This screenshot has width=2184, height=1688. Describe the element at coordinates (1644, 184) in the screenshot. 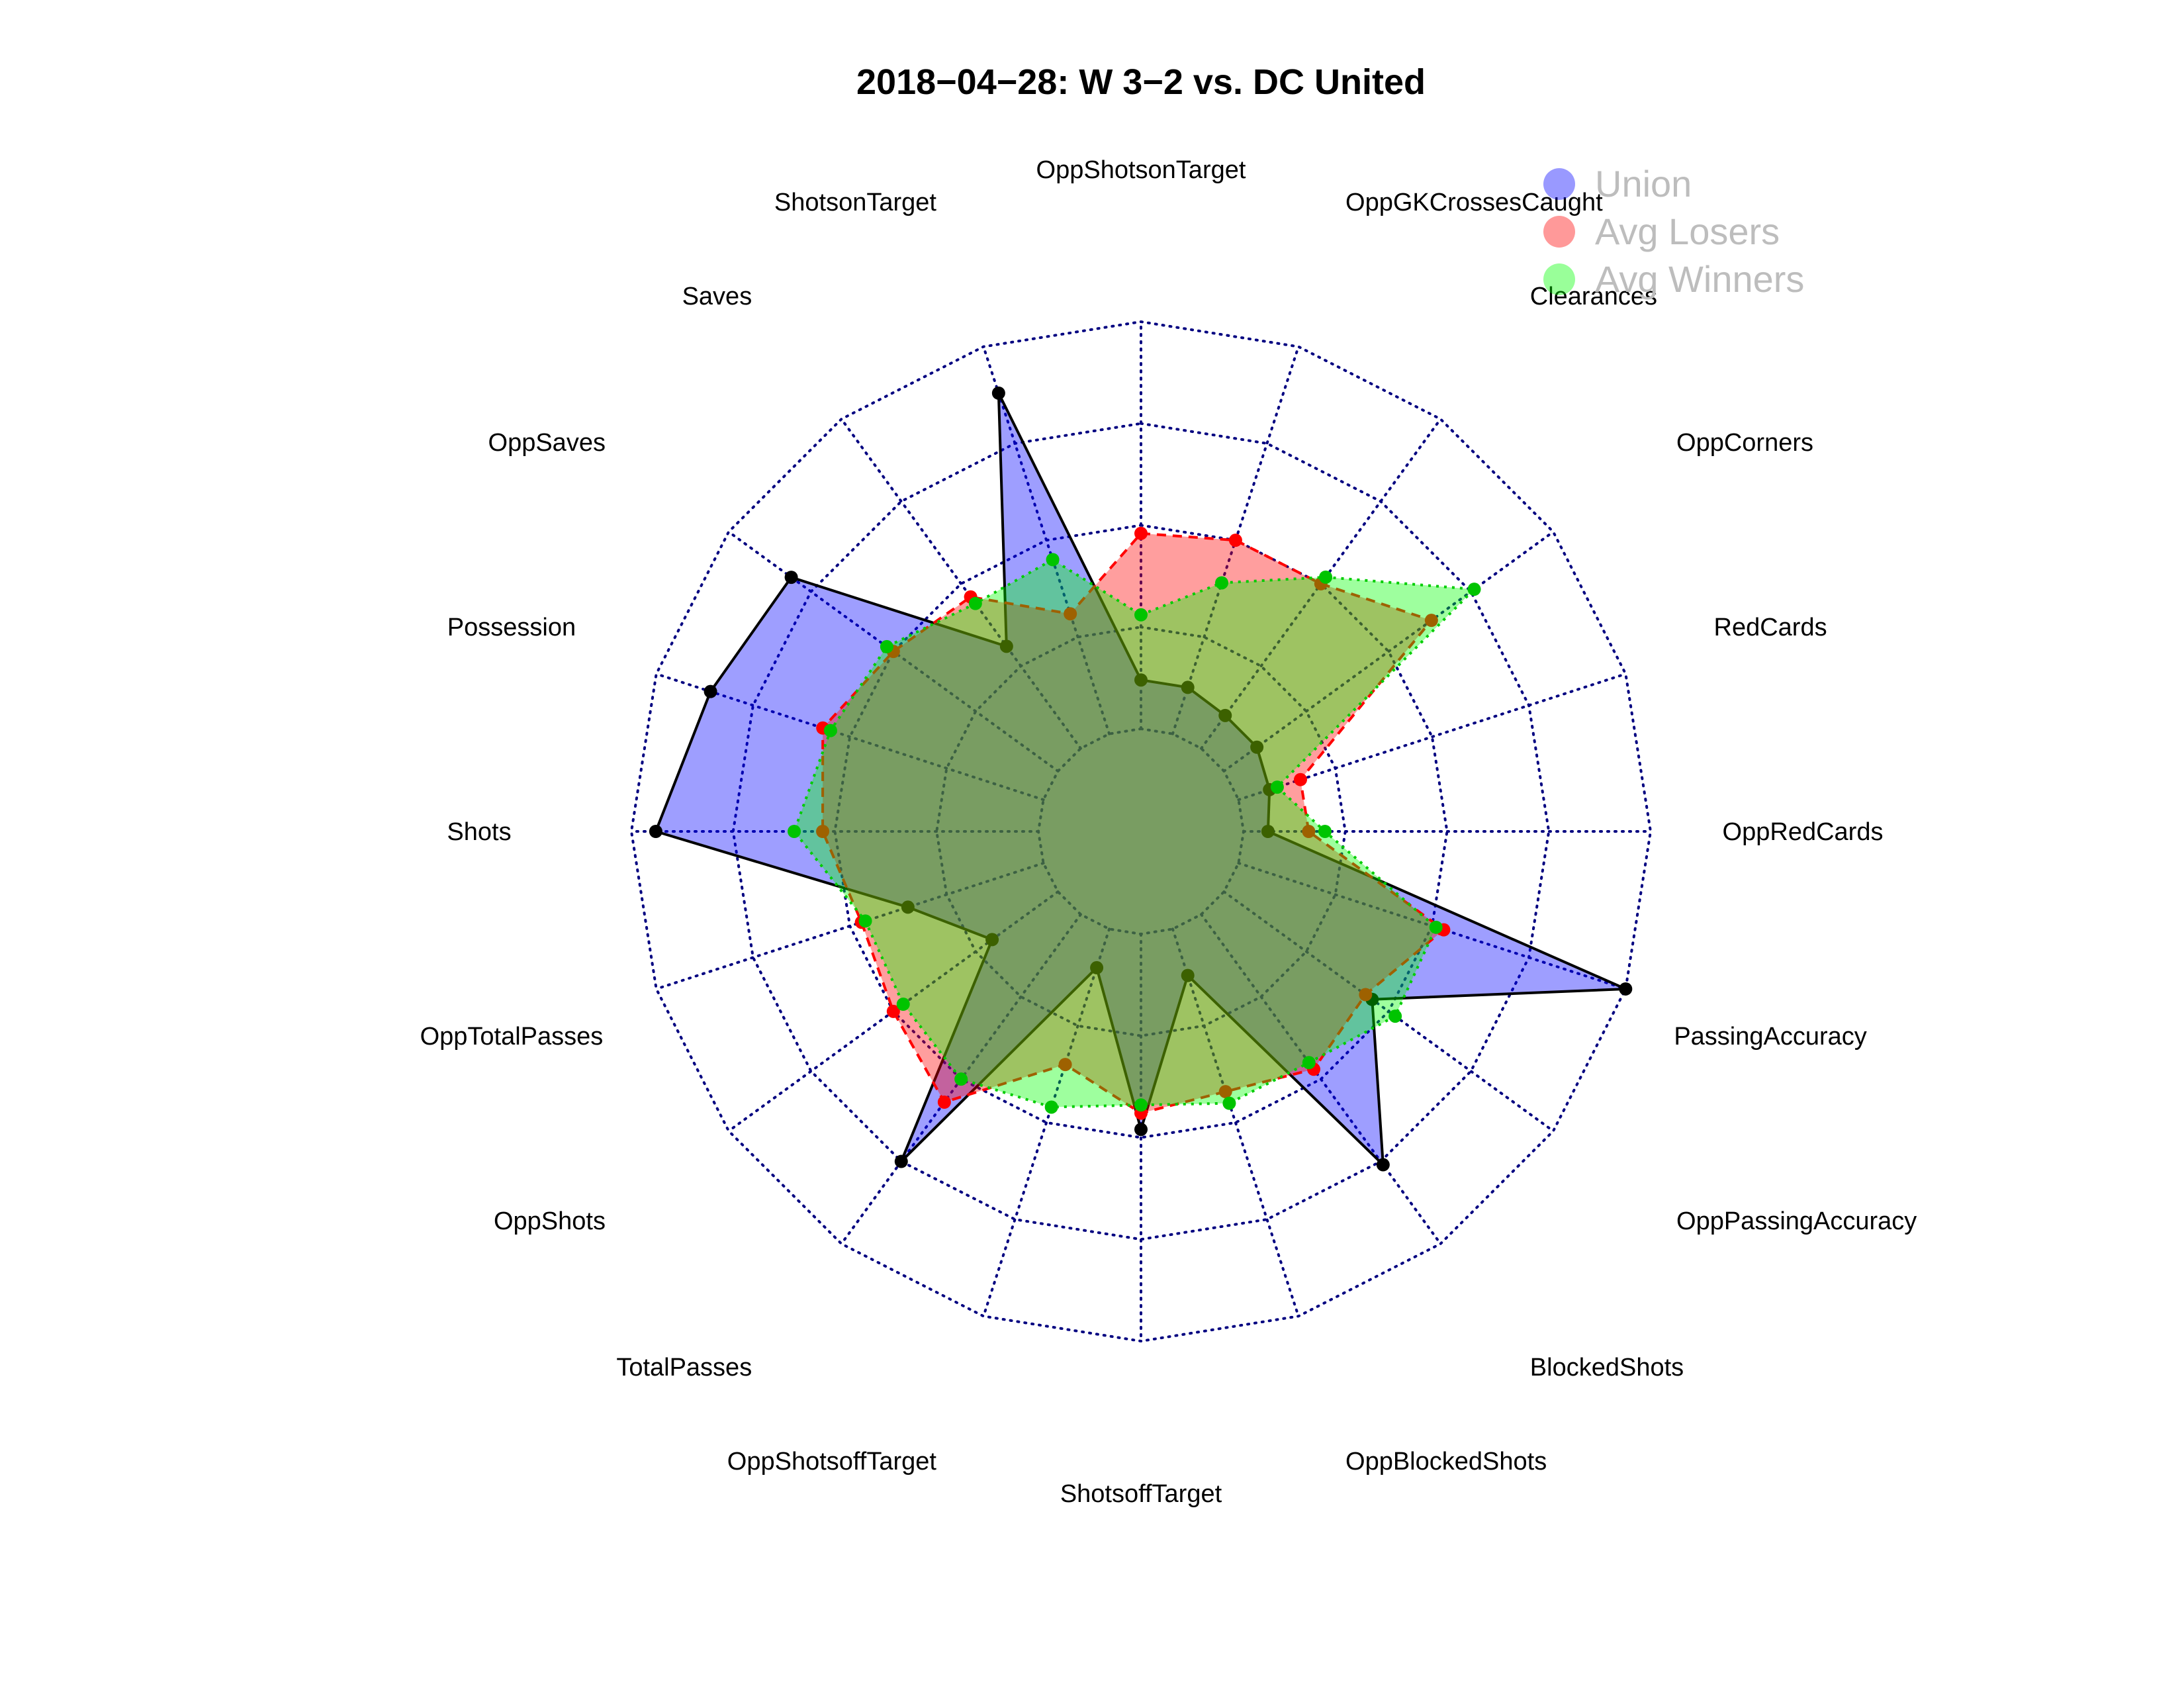

I see `legend-label: Union` at that location.